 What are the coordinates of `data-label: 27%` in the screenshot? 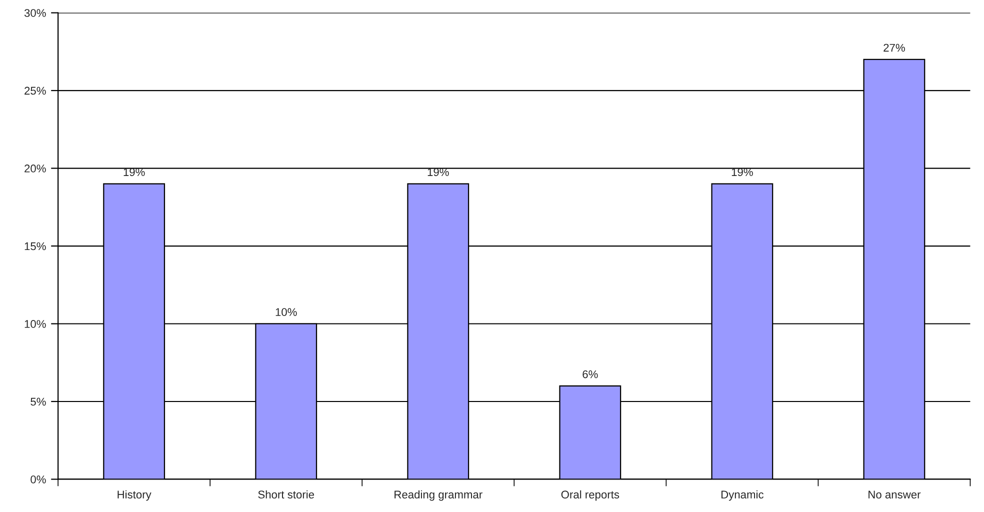 It's located at (894, 48).